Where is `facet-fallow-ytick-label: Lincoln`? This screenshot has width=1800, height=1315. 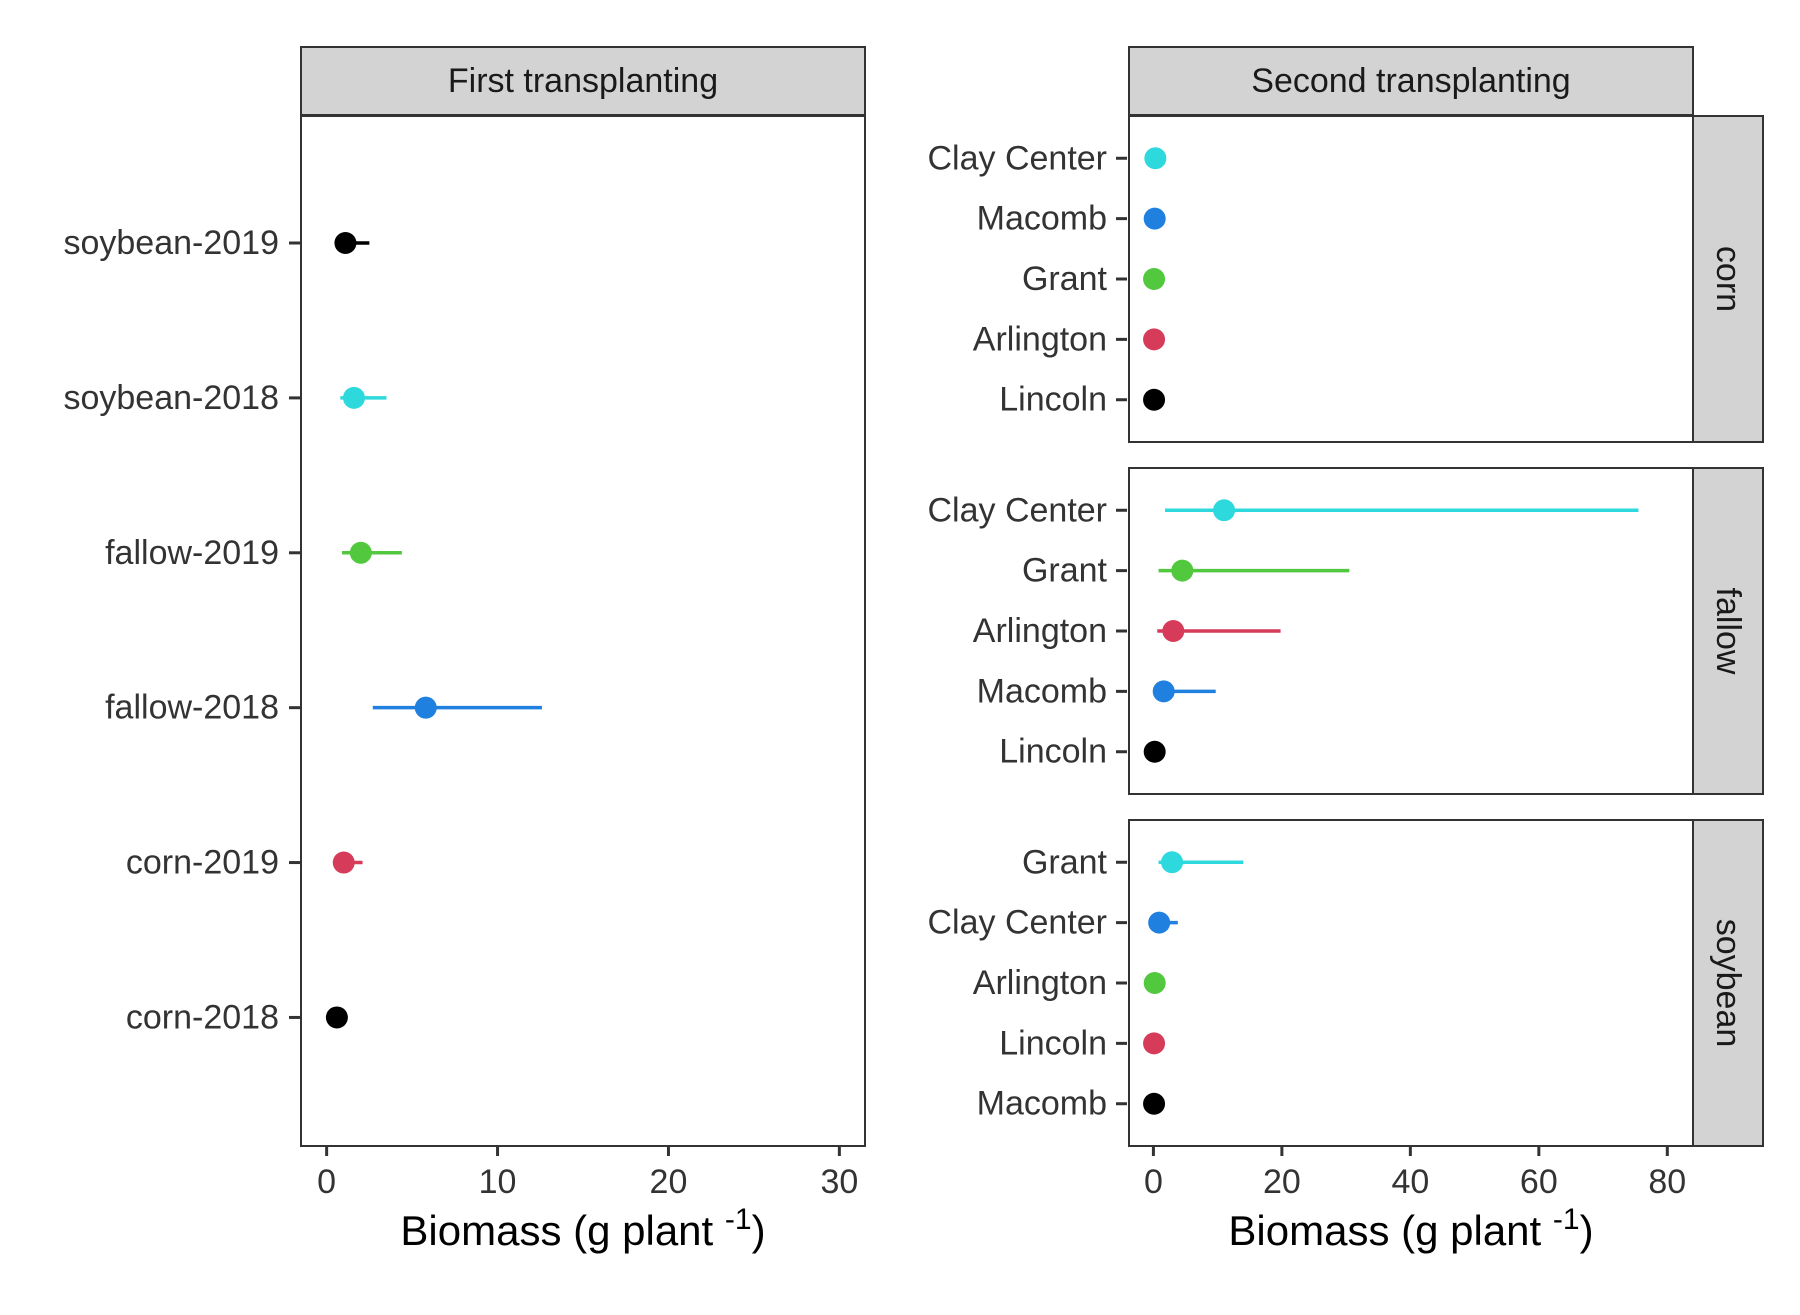 facet-fallow-ytick-label: Lincoln is located at coordinates (1053, 752).